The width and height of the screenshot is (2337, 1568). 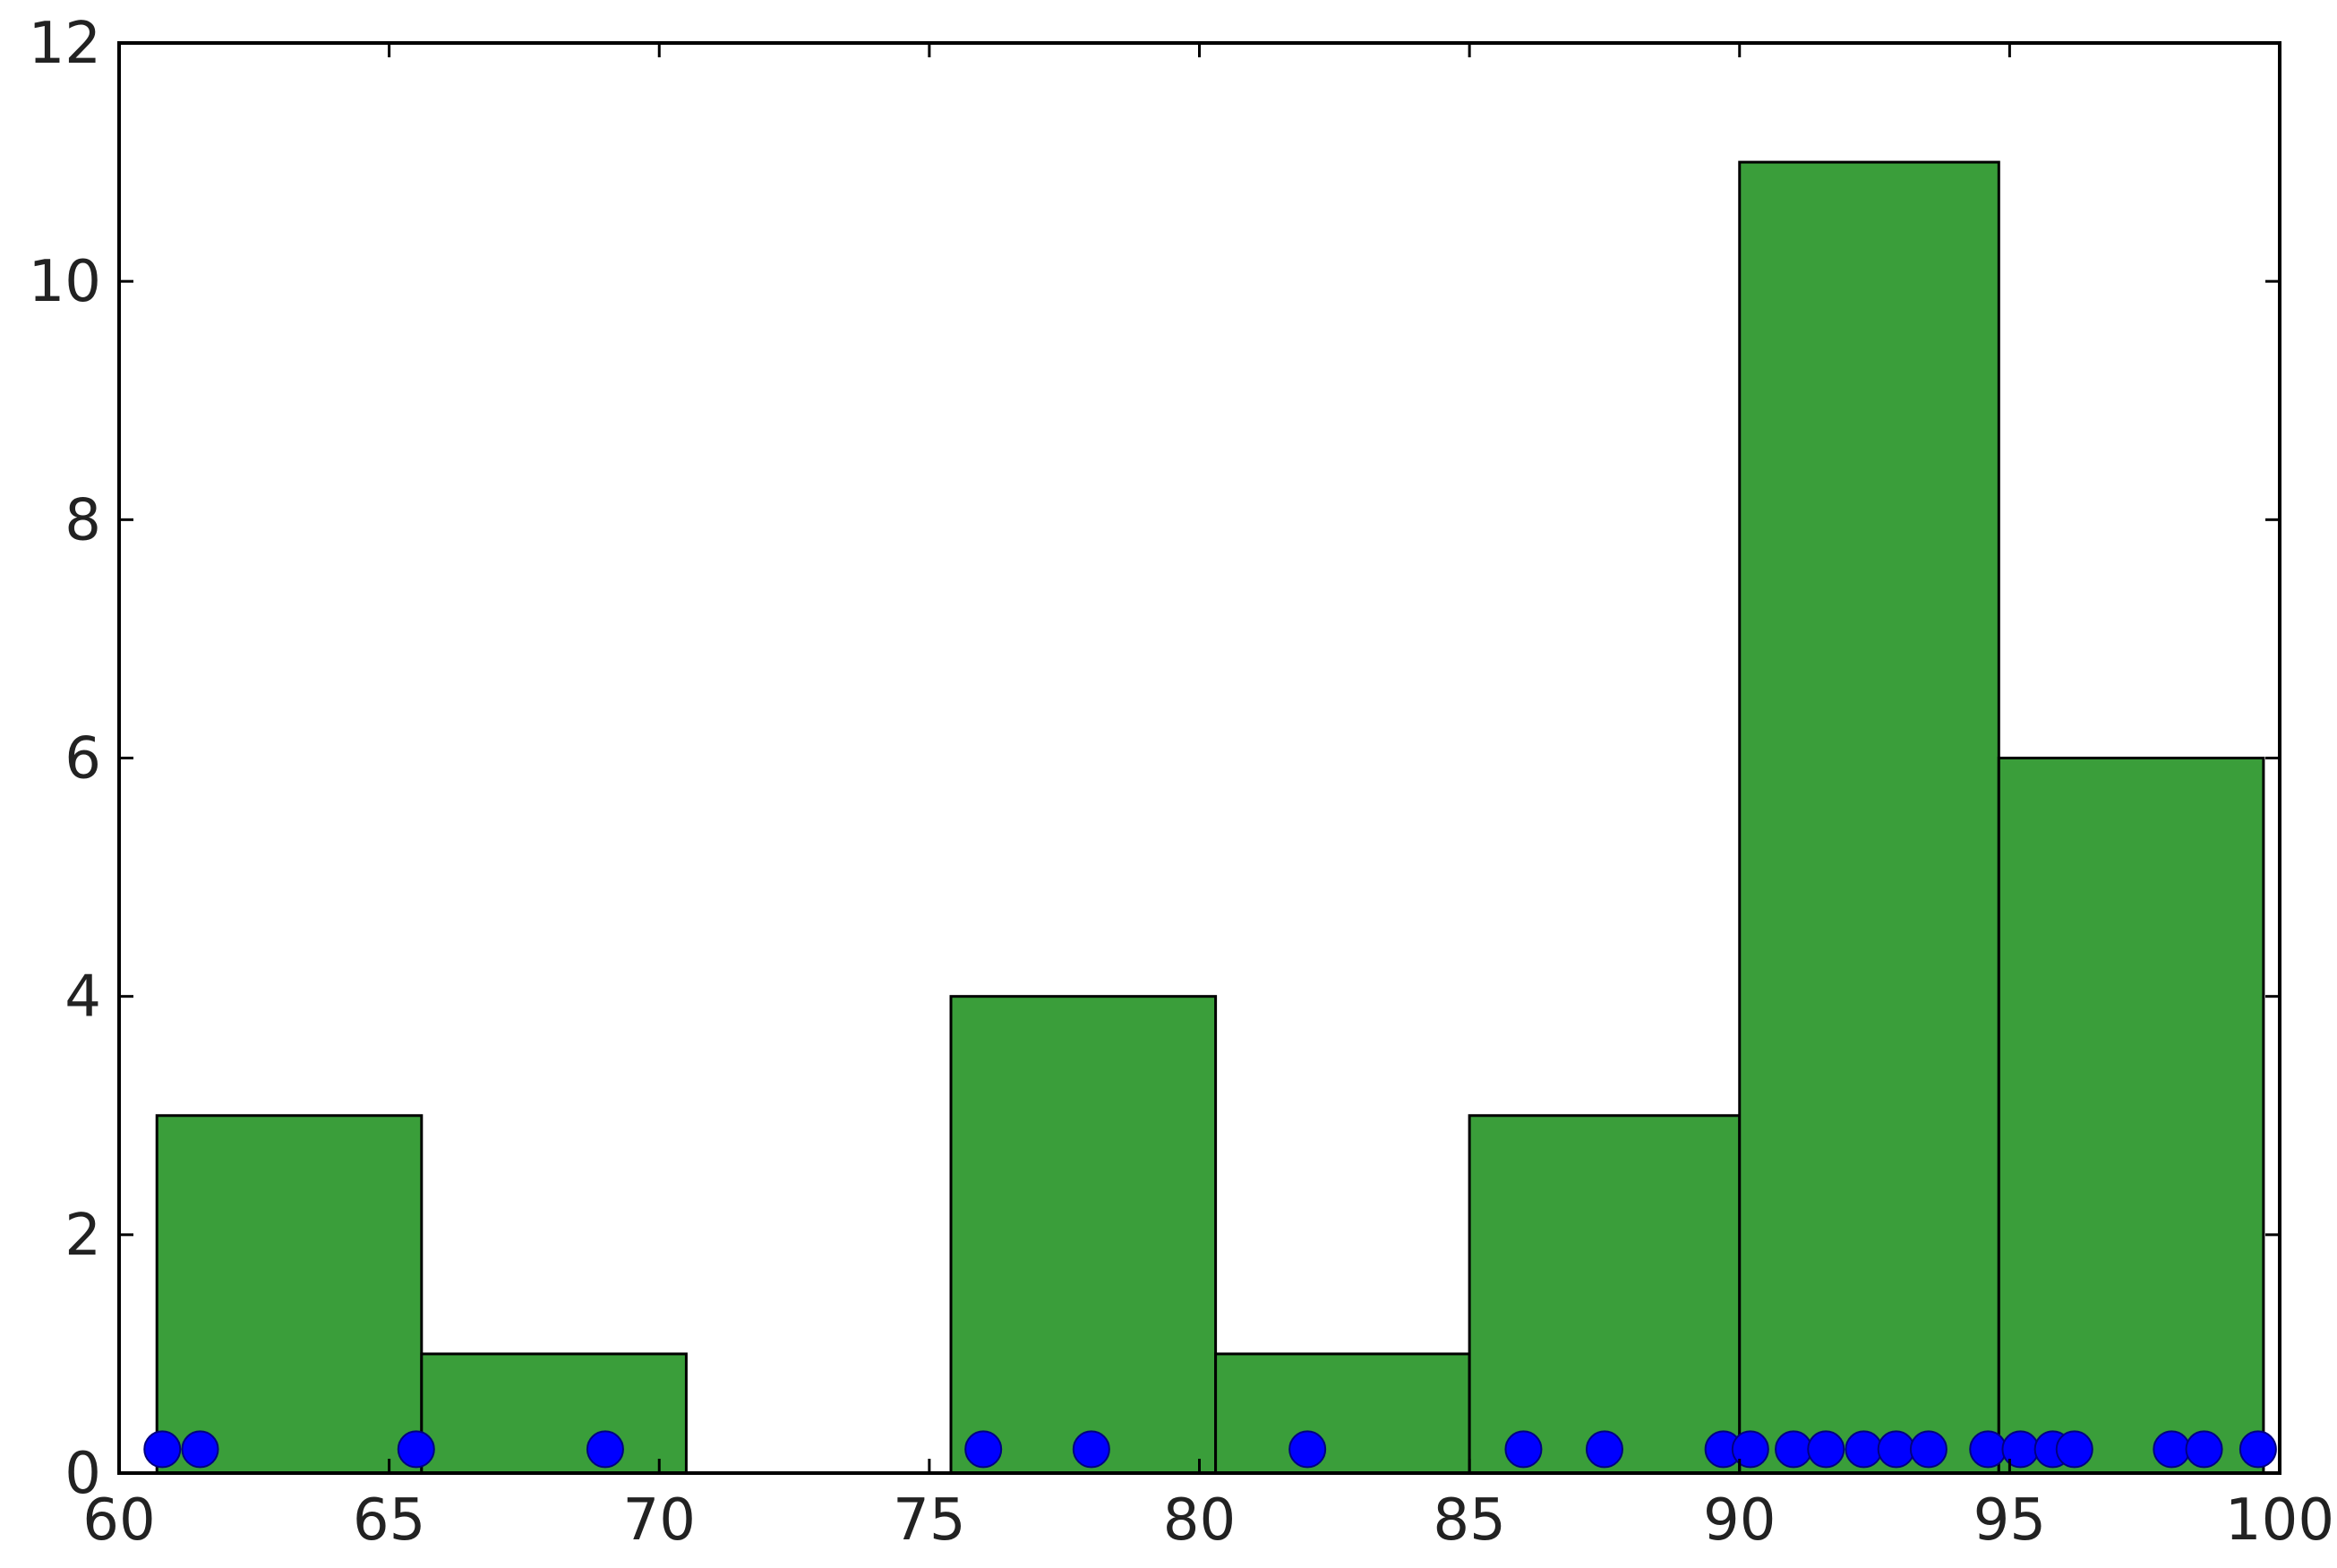 I want to click on x-tick-label-1: 65, so click(x=389, y=1520).